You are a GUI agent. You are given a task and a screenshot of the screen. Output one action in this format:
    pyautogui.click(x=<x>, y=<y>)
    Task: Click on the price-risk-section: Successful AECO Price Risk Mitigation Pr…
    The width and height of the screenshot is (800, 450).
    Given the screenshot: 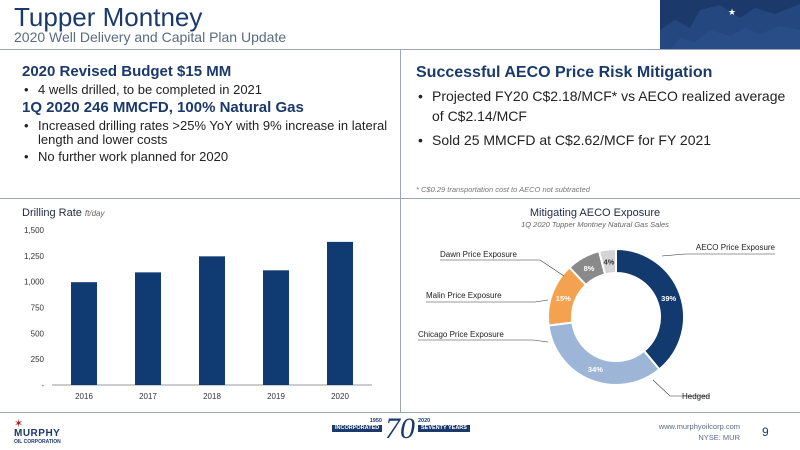 What is the action you would take?
    pyautogui.click(x=601, y=107)
    